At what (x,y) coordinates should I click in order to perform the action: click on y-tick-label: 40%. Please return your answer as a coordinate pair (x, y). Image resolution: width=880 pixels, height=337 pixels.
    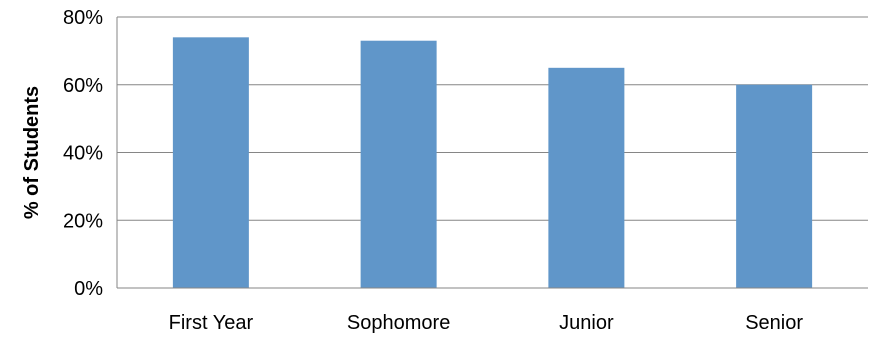
    Looking at the image, I should click on (83, 154).